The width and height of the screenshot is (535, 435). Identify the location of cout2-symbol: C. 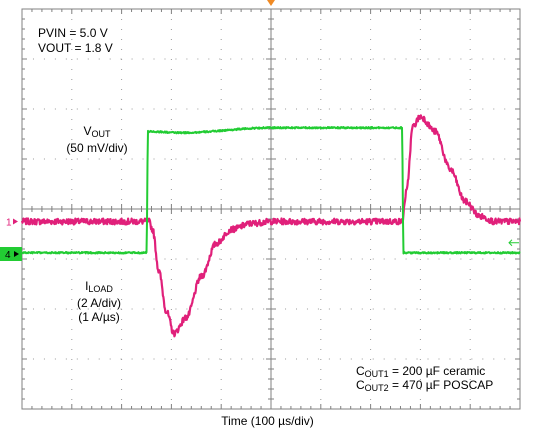
(360, 385).